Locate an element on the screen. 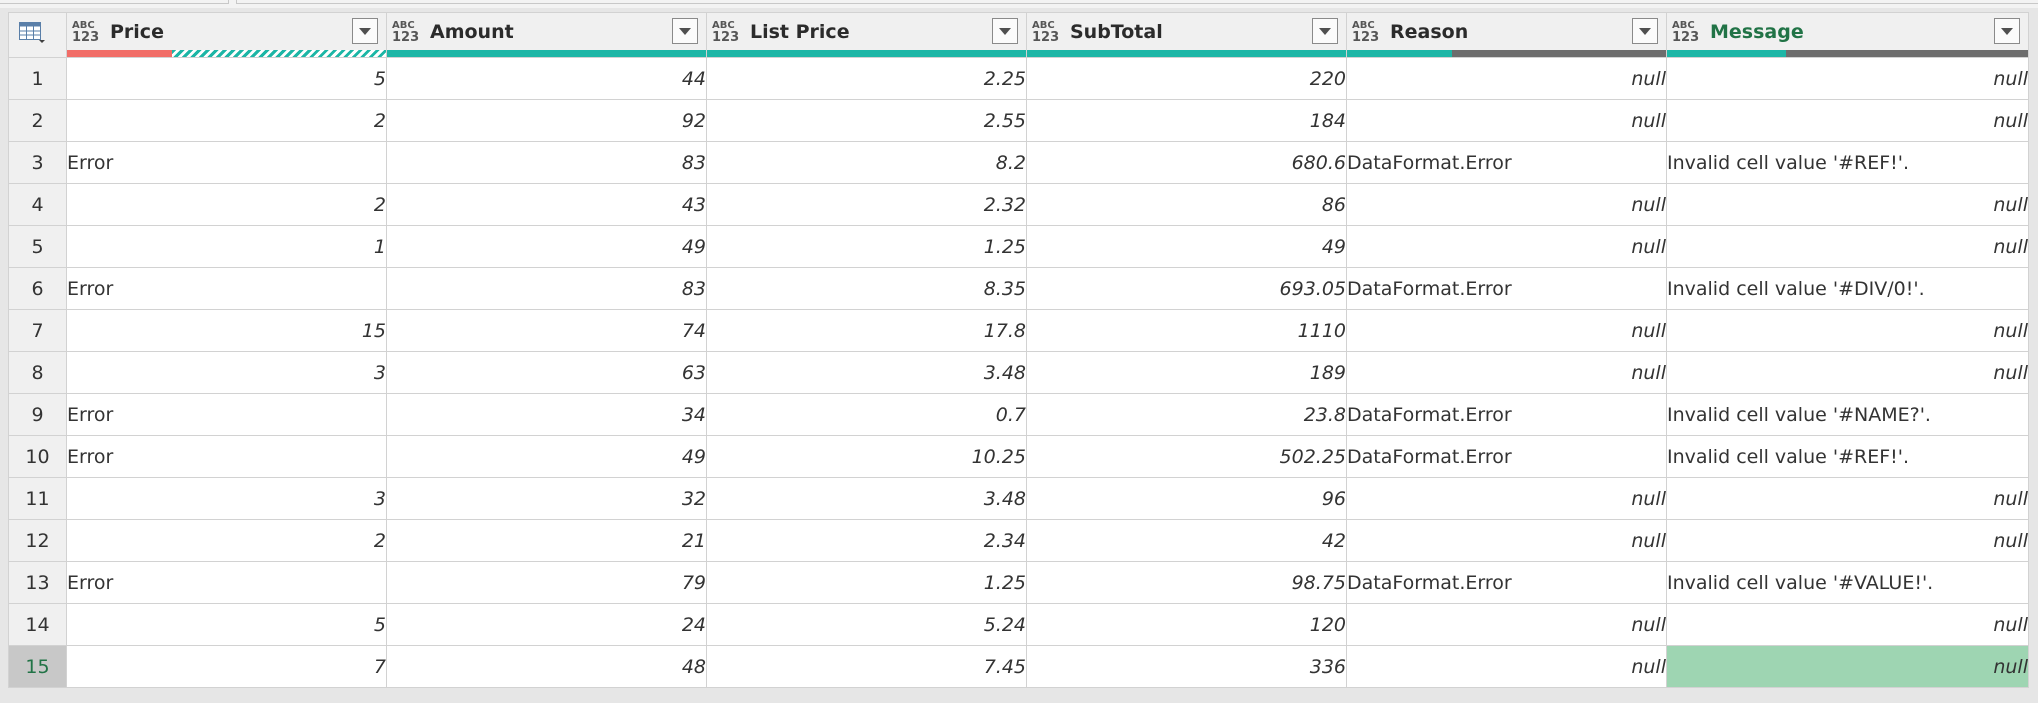 The width and height of the screenshot is (2038, 703). row-number: 1 is located at coordinates (37, 78).